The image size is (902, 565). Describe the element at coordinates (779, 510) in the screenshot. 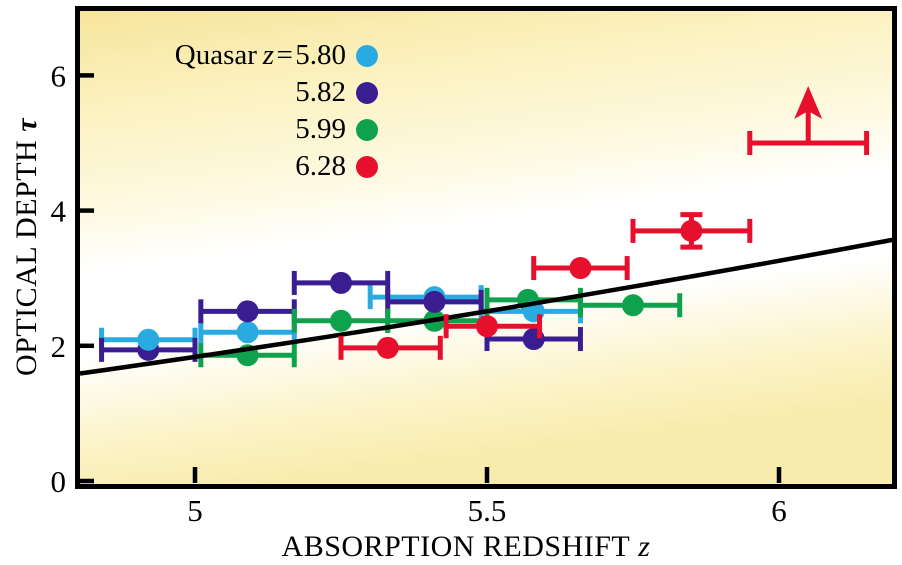

I see `x-tick-label: 6` at that location.